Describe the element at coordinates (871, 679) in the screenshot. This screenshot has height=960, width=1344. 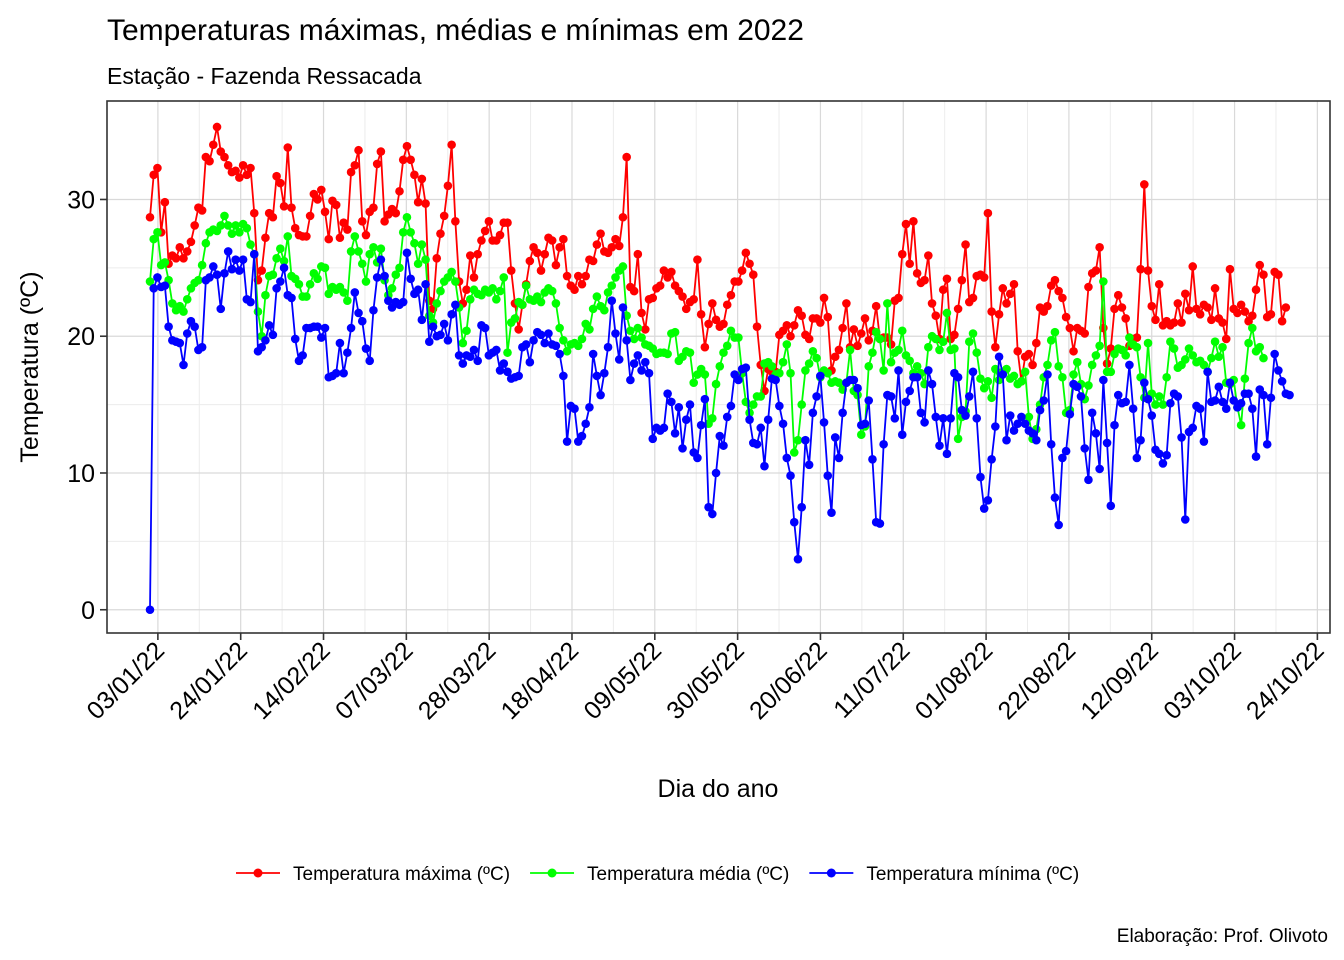
I see `x-tick-label: 11/07/22` at that location.